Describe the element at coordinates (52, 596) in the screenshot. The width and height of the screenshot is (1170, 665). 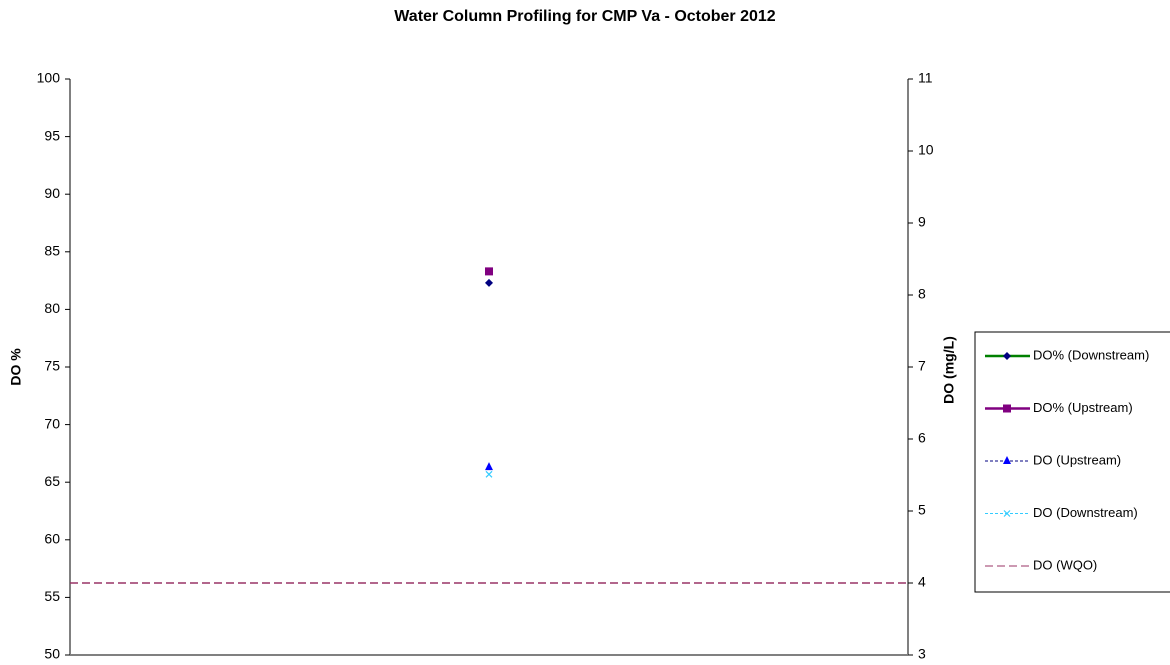
I see `y-tick-label: 55` at that location.